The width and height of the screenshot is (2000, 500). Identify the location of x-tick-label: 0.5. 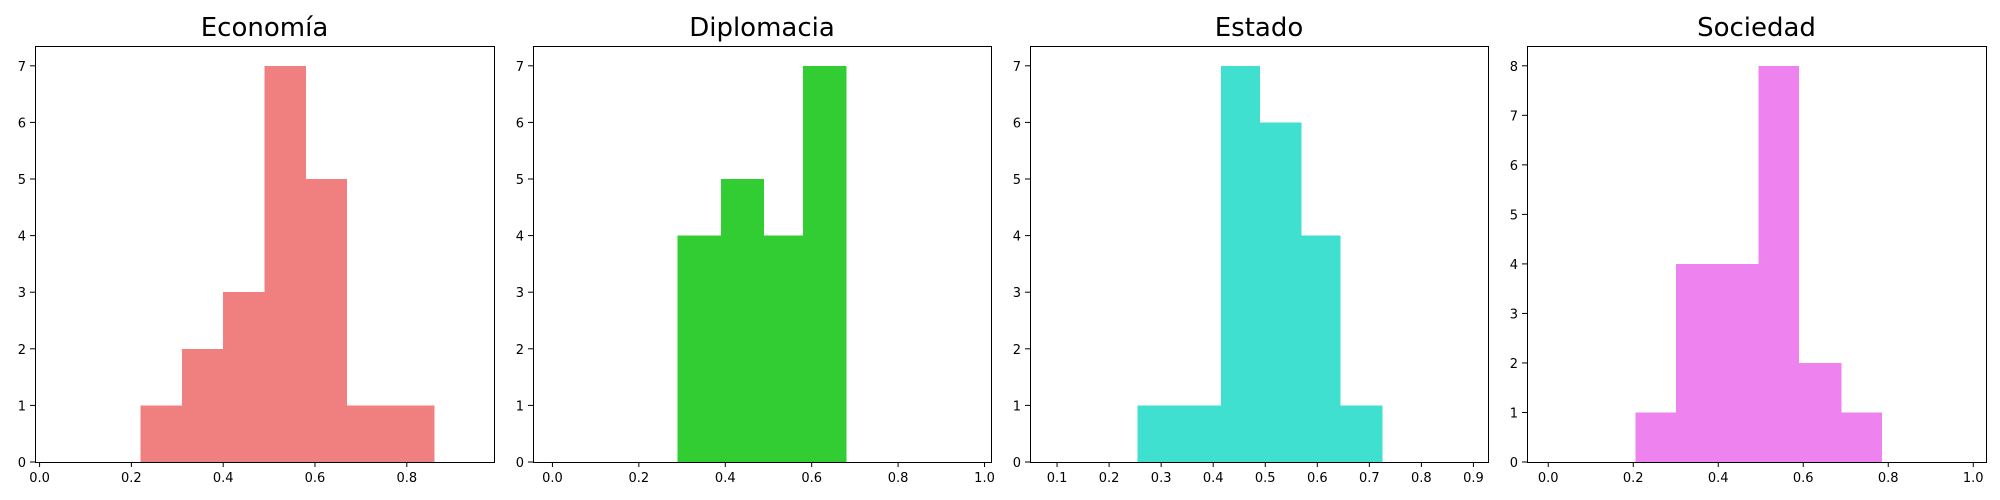
(1265, 478).